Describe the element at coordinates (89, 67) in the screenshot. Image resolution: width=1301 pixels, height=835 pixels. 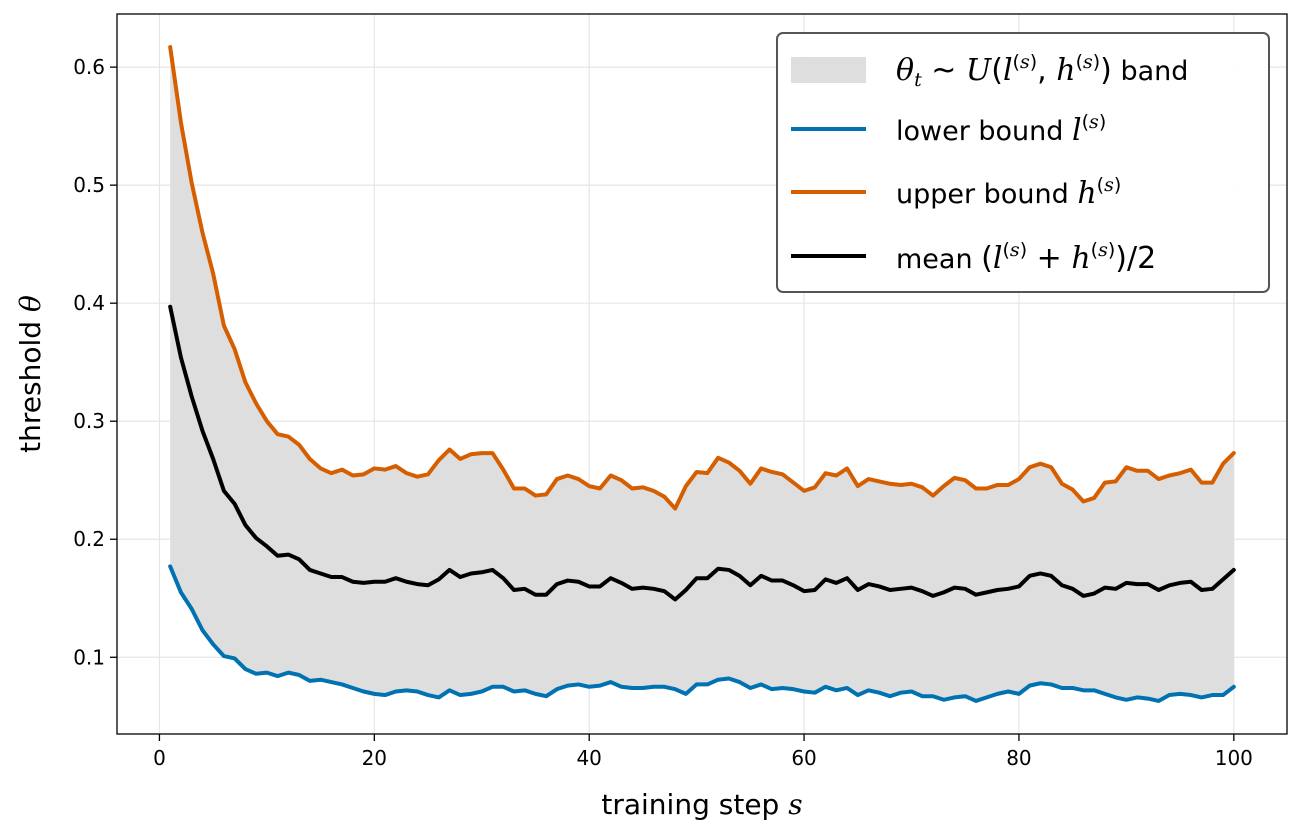
I see `y-tick-label: 0.6` at that location.